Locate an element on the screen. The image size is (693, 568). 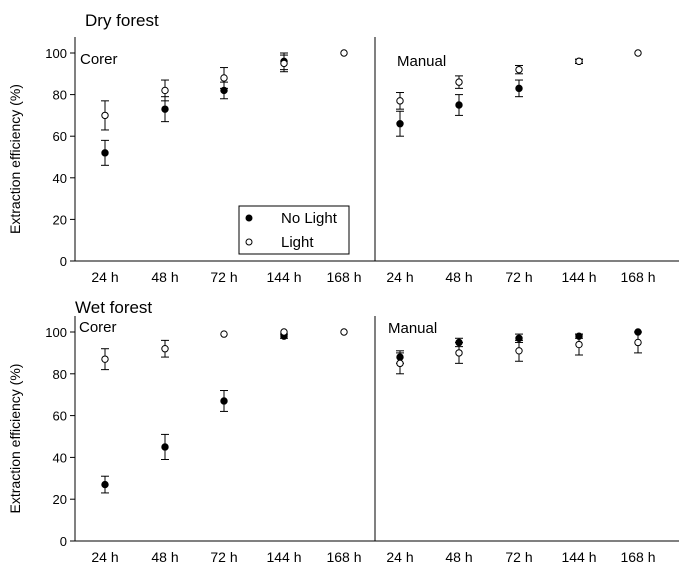
section-title: Wet forest is located at coordinates (113, 307).